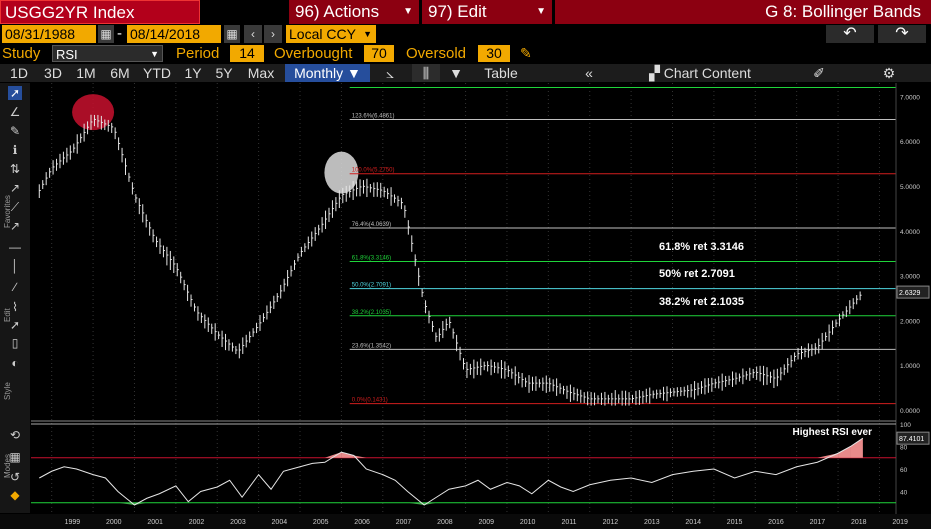 Image resolution: width=931 pixels, height=529 pixels. What do you see at coordinates (73, 522) in the screenshot?
I see `x-tick-label: 1999` at bounding box center [73, 522].